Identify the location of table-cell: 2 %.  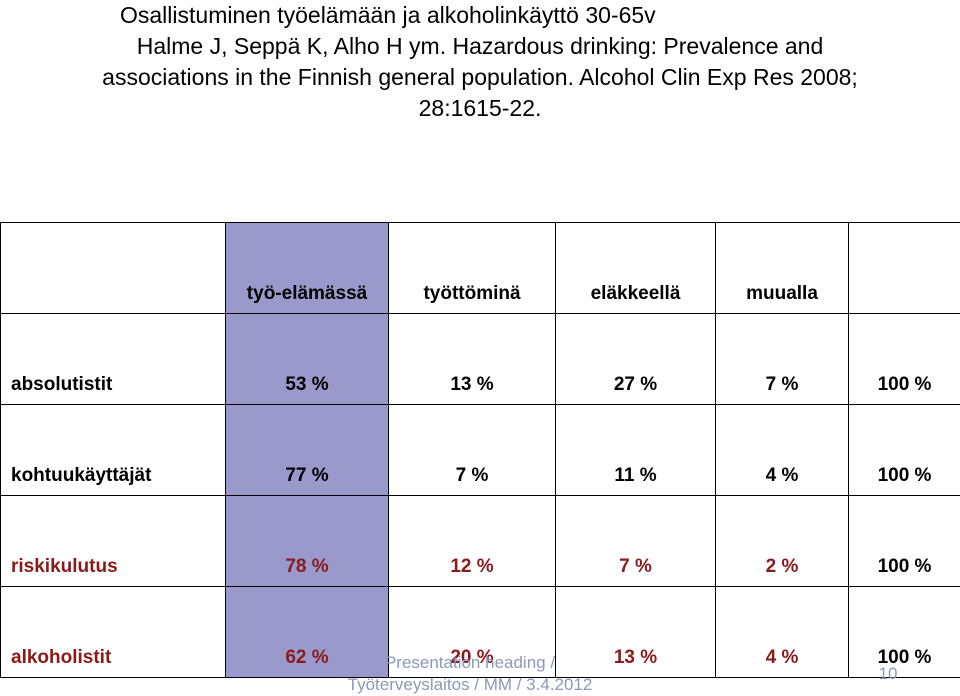
(782, 541).